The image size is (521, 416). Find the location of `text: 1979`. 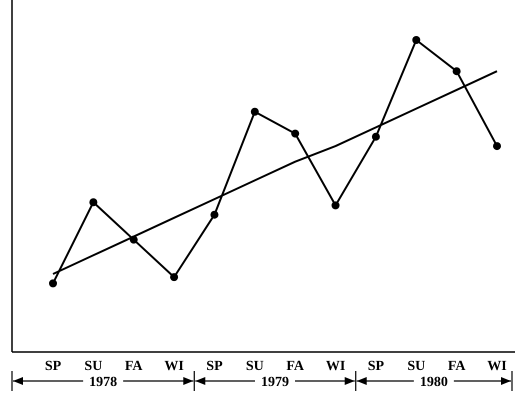

text: 1979 is located at coordinates (275, 382).